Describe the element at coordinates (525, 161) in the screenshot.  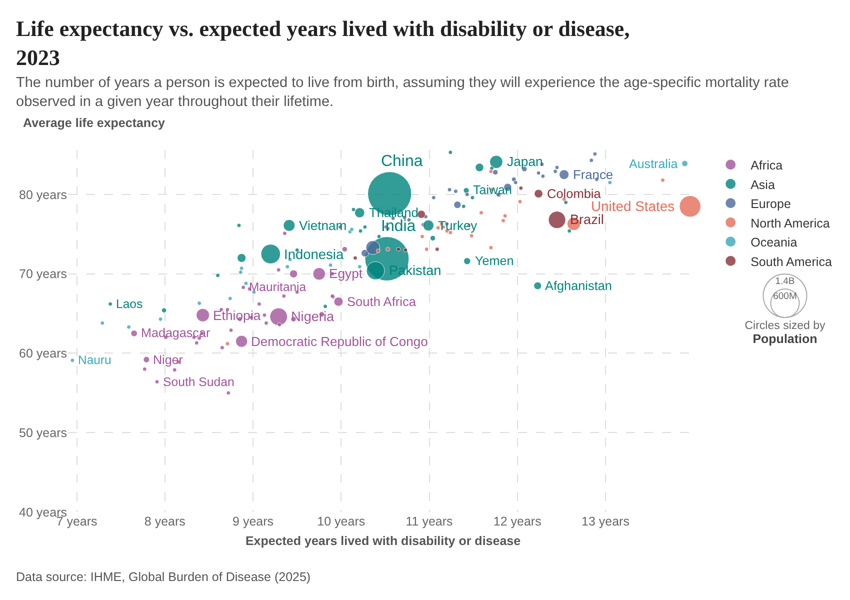
I see `annotation: Japan` at that location.